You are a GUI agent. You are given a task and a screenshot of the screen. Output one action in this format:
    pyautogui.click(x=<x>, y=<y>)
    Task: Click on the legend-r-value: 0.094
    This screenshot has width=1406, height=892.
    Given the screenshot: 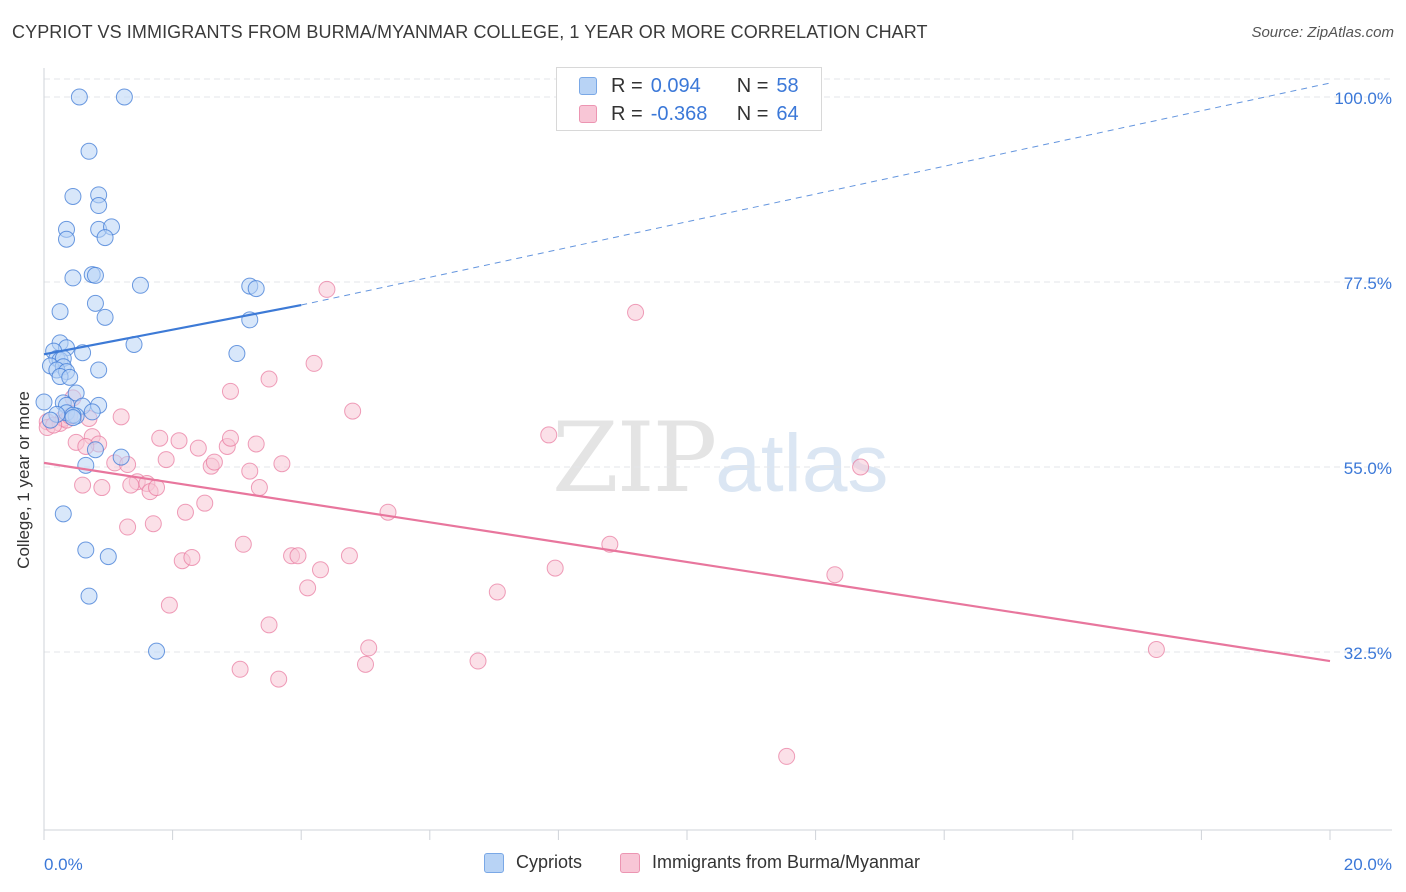 What is the action you would take?
    pyautogui.click(x=675, y=85)
    